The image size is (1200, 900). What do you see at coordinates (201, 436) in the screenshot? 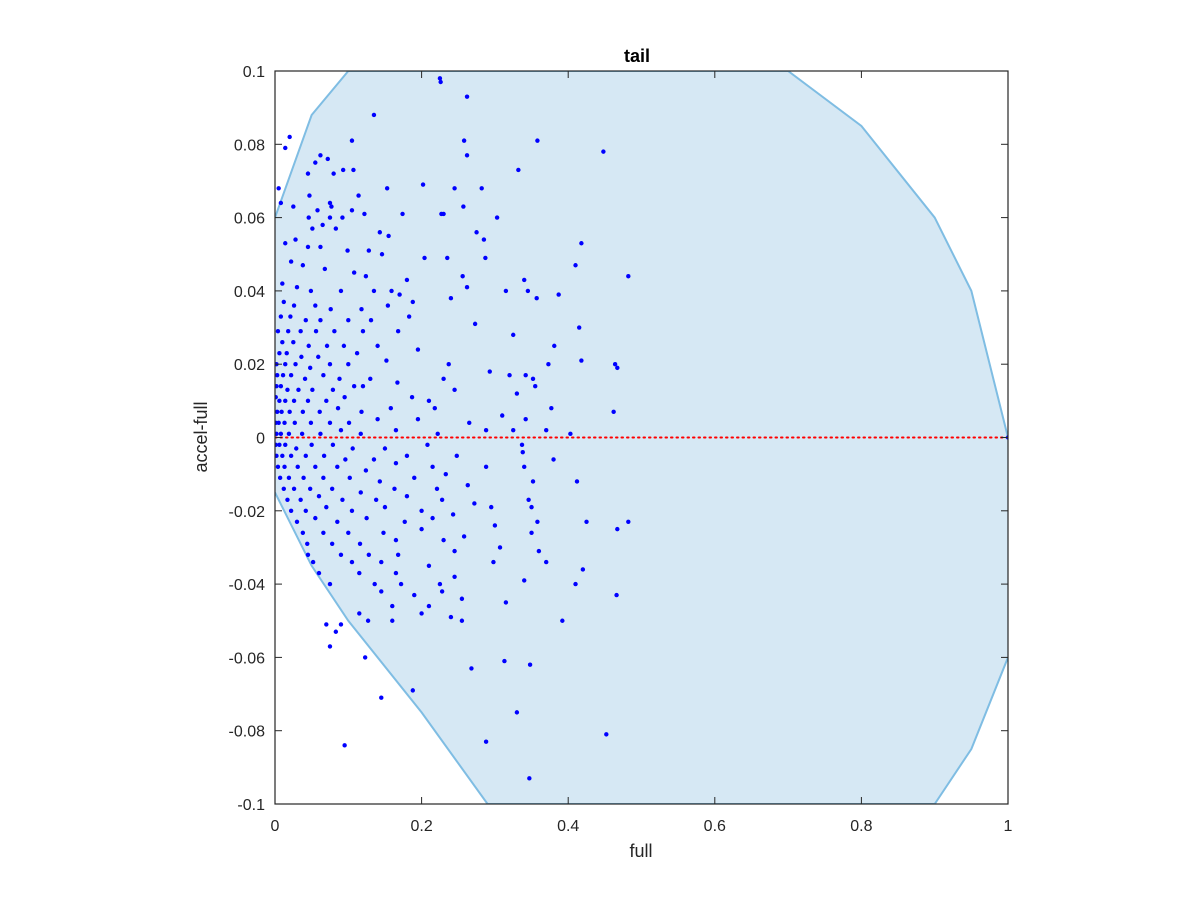
I see `y-axis-title: accel-full` at bounding box center [201, 436].